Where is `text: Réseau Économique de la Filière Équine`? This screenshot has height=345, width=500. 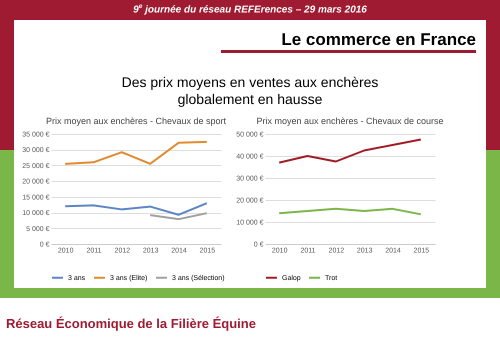 text: Réseau Économique de la Filière Équine is located at coordinates (131, 323).